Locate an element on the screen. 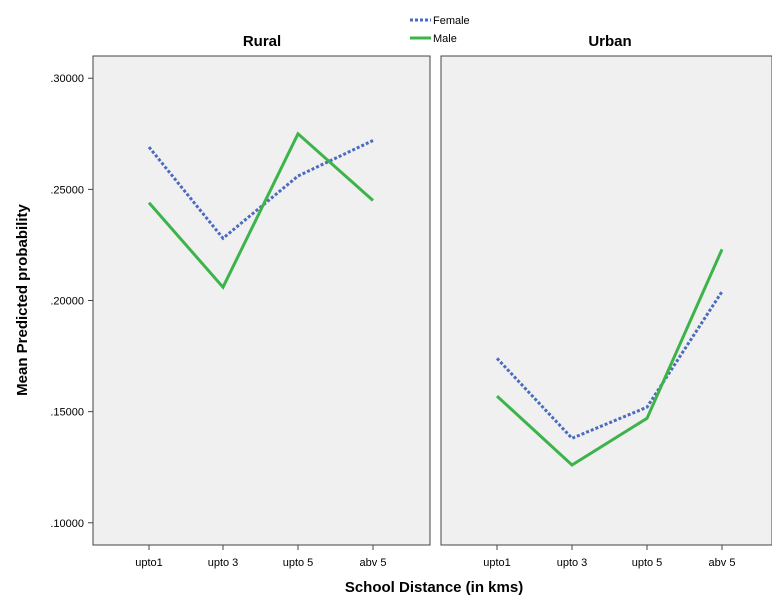  series-line-urban-female is located at coordinates (609, 365).